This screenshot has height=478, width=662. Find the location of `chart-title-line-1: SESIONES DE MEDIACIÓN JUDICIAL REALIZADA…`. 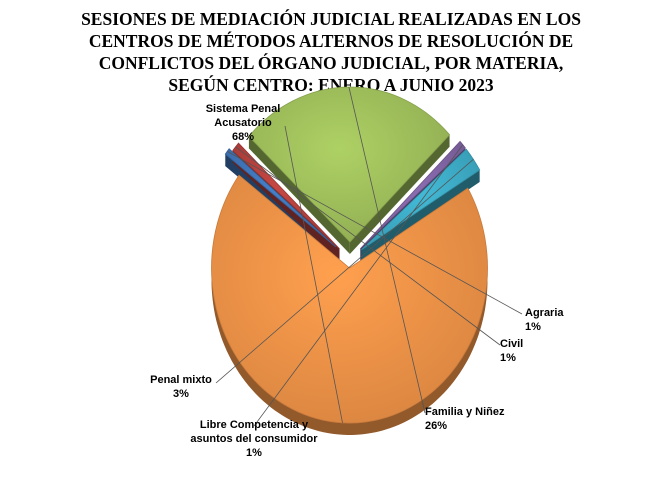

chart-title-line-1: SESIONES DE MEDIACIÓN JUDICIAL REALIZADA… is located at coordinates (331, 19).